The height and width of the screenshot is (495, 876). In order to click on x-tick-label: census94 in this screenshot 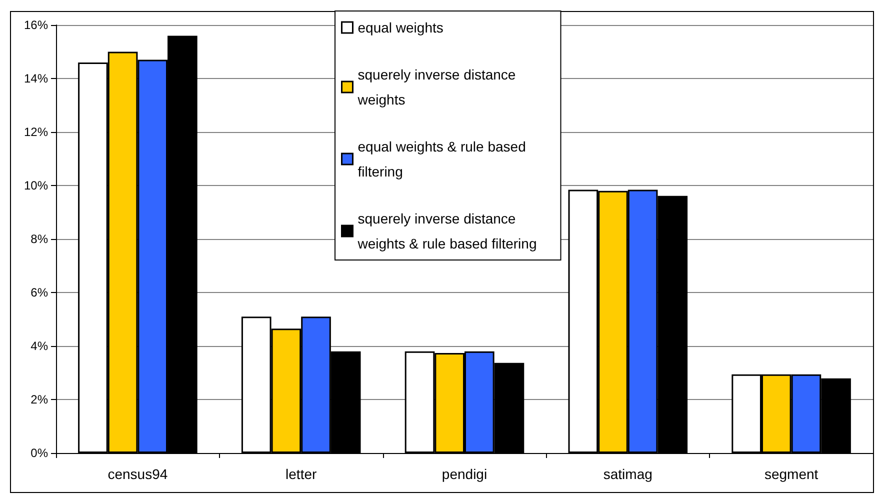, I will do `click(138, 474)`.